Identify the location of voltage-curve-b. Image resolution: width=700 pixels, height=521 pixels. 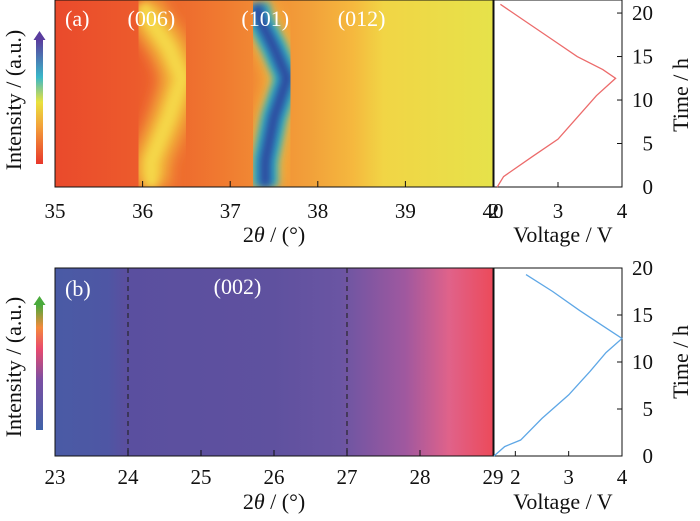
(558, 365).